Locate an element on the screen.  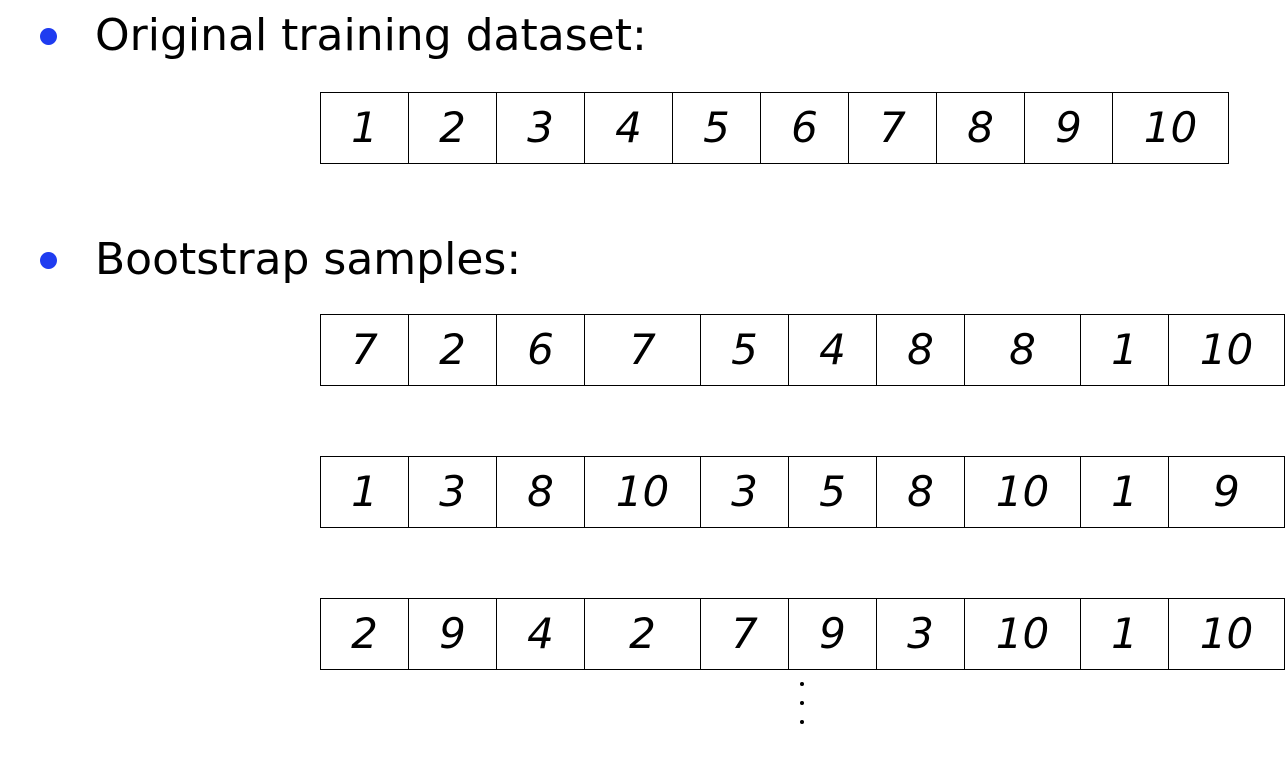
dataset-cell: 7 is located at coordinates (892, 128).